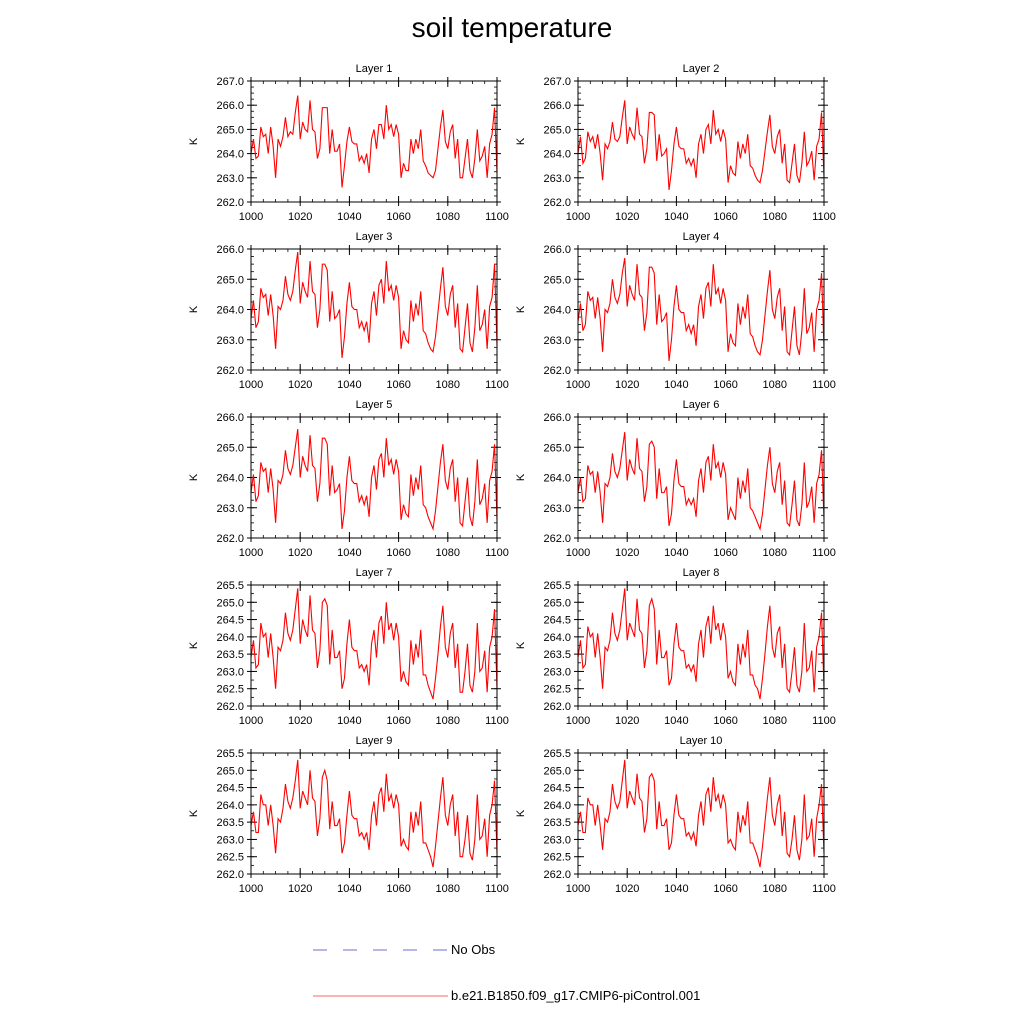 This screenshot has width=1024, height=1024. I want to click on figure-title: soil temperature, so click(512, 27).